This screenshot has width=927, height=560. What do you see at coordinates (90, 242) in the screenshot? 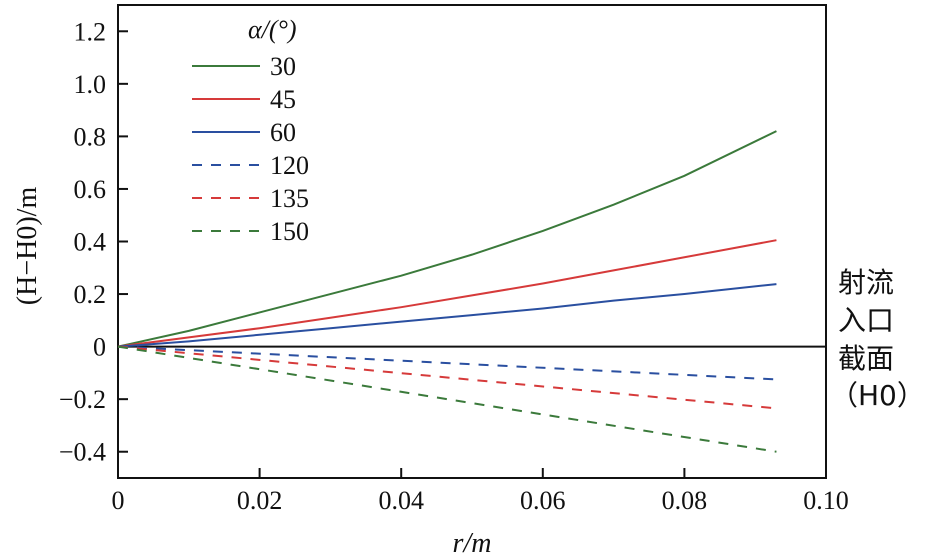
I see `y-tick-label: 0.4` at bounding box center [90, 242].